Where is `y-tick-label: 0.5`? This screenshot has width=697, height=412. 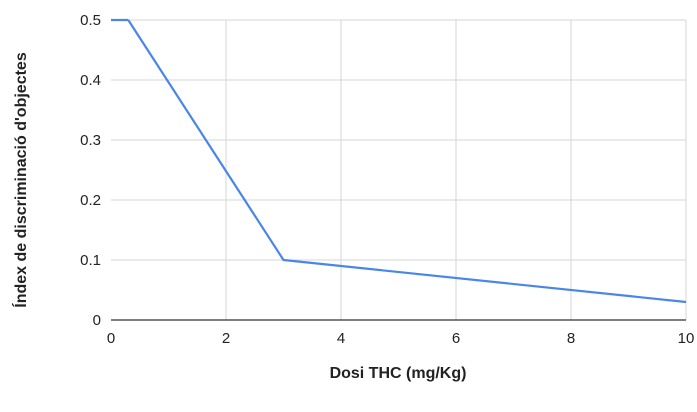
y-tick-label: 0.5 is located at coordinates (90, 20).